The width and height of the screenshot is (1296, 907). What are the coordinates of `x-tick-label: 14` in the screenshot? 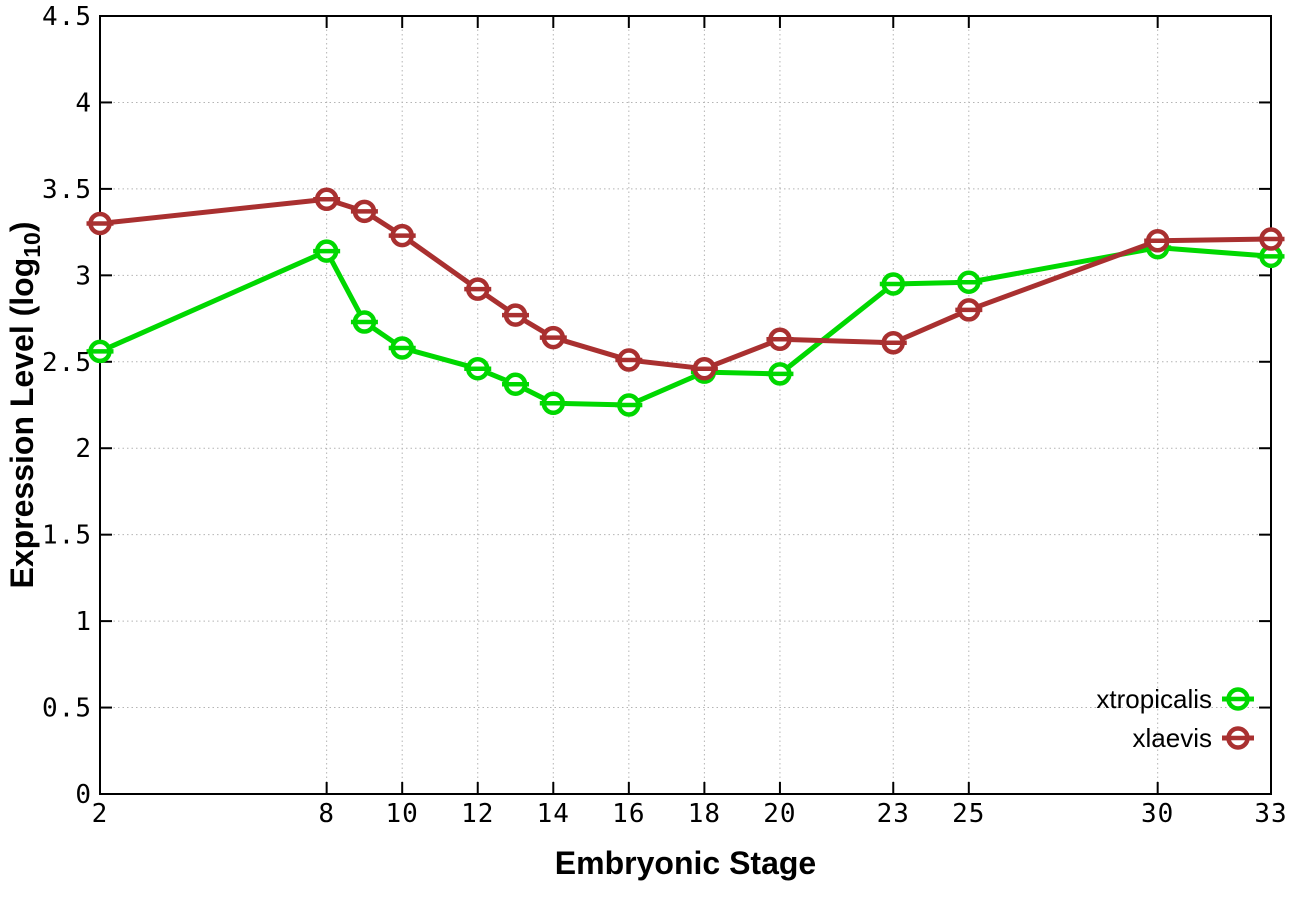 It's located at (553, 814).